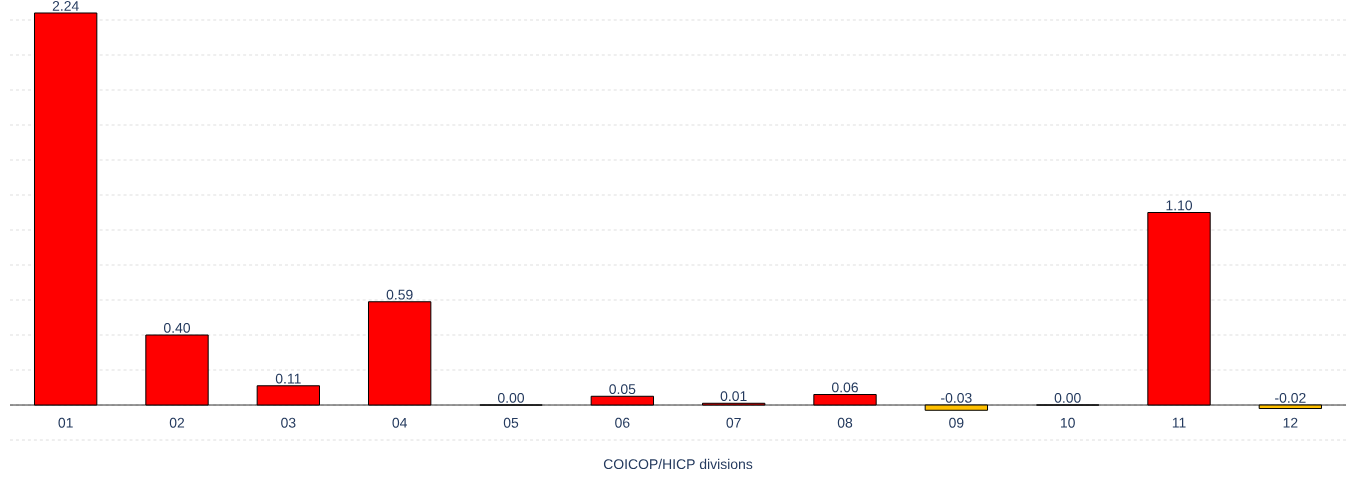 This screenshot has width=1349, height=483. Describe the element at coordinates (844, 387) in the screenshot. I see `data-label: 0.06` at that location.